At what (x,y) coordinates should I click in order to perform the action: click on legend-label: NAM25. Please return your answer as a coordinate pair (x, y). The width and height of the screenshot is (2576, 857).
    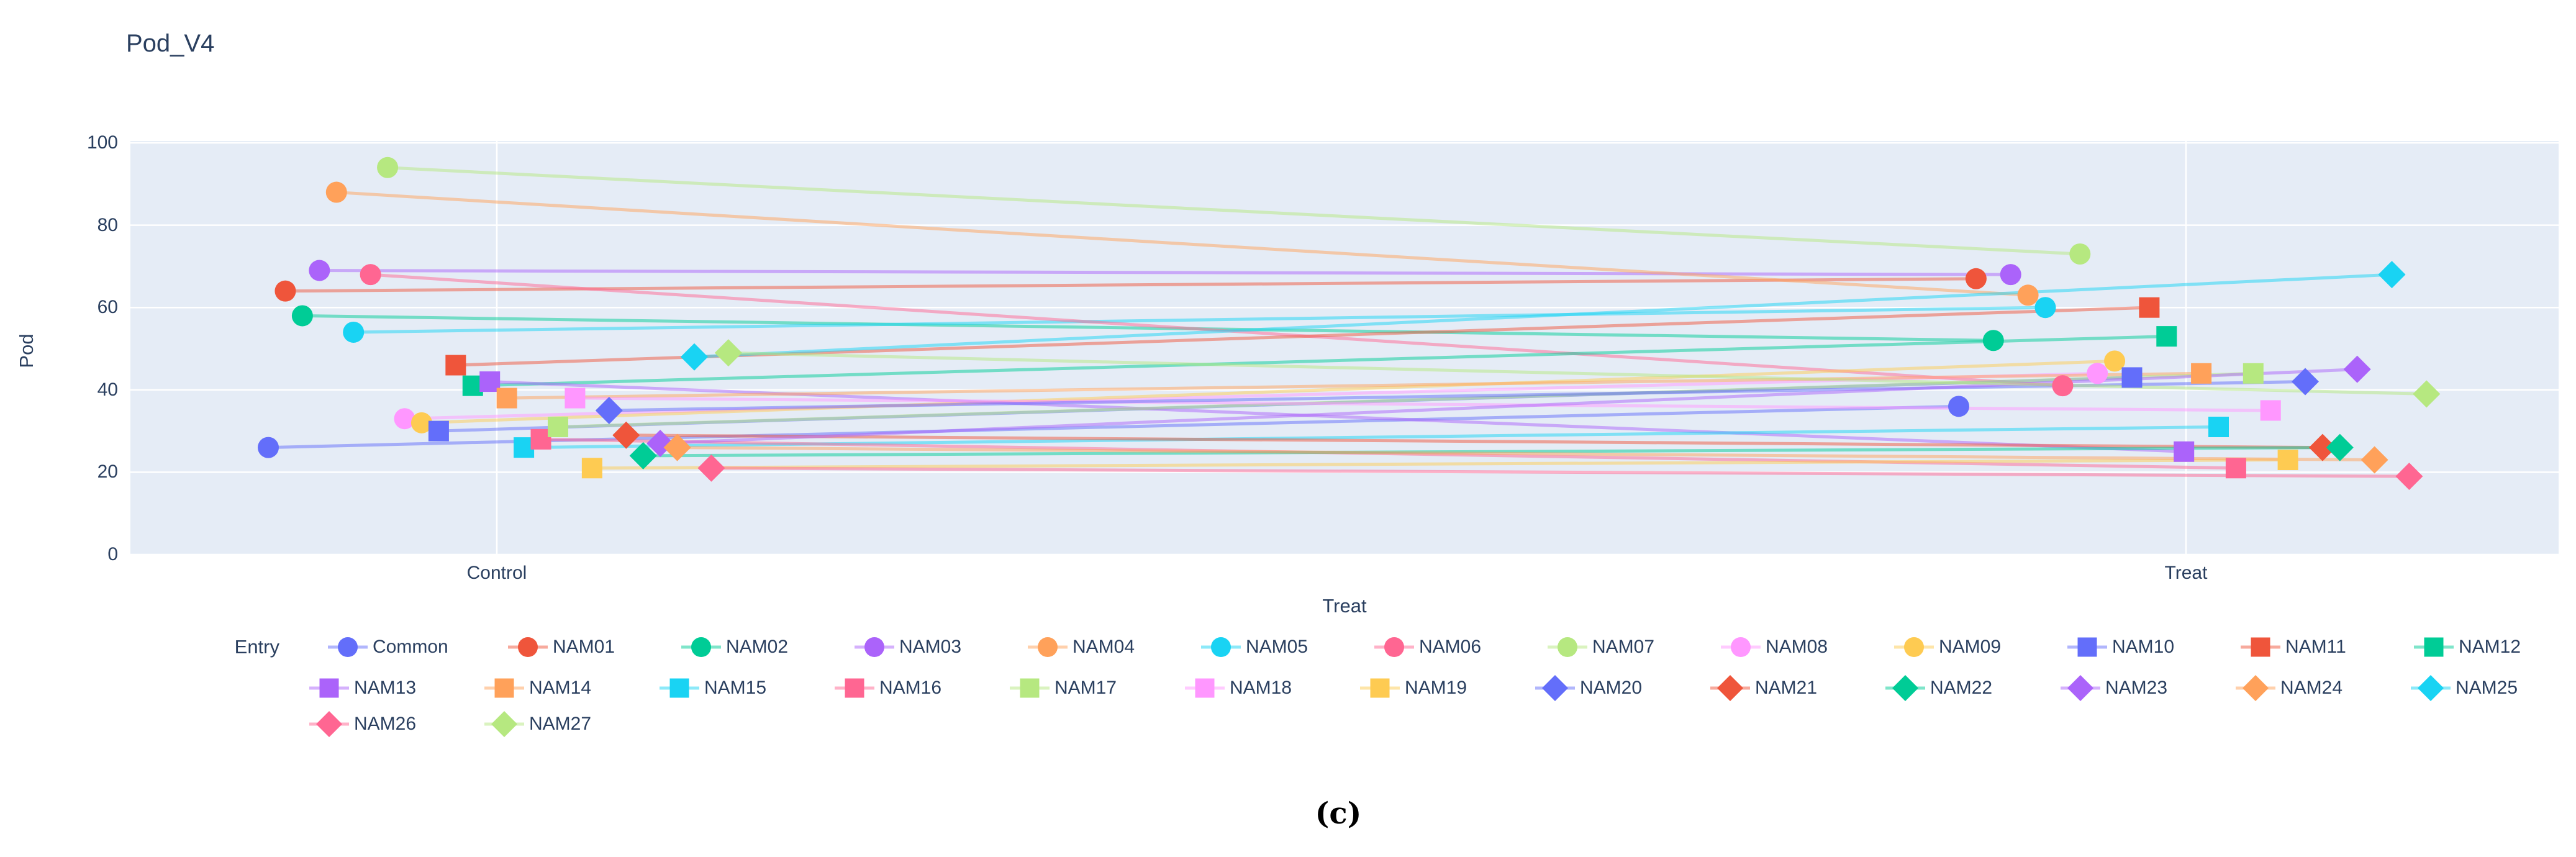
    Looking at the image, I should click on (2487, 688).